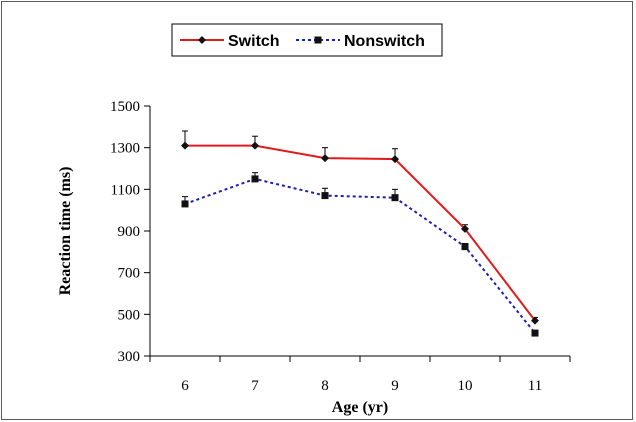 The height and width of the screenshot is (422, 636). I want to click on y-tick-label: 1100, so click(125, 190).